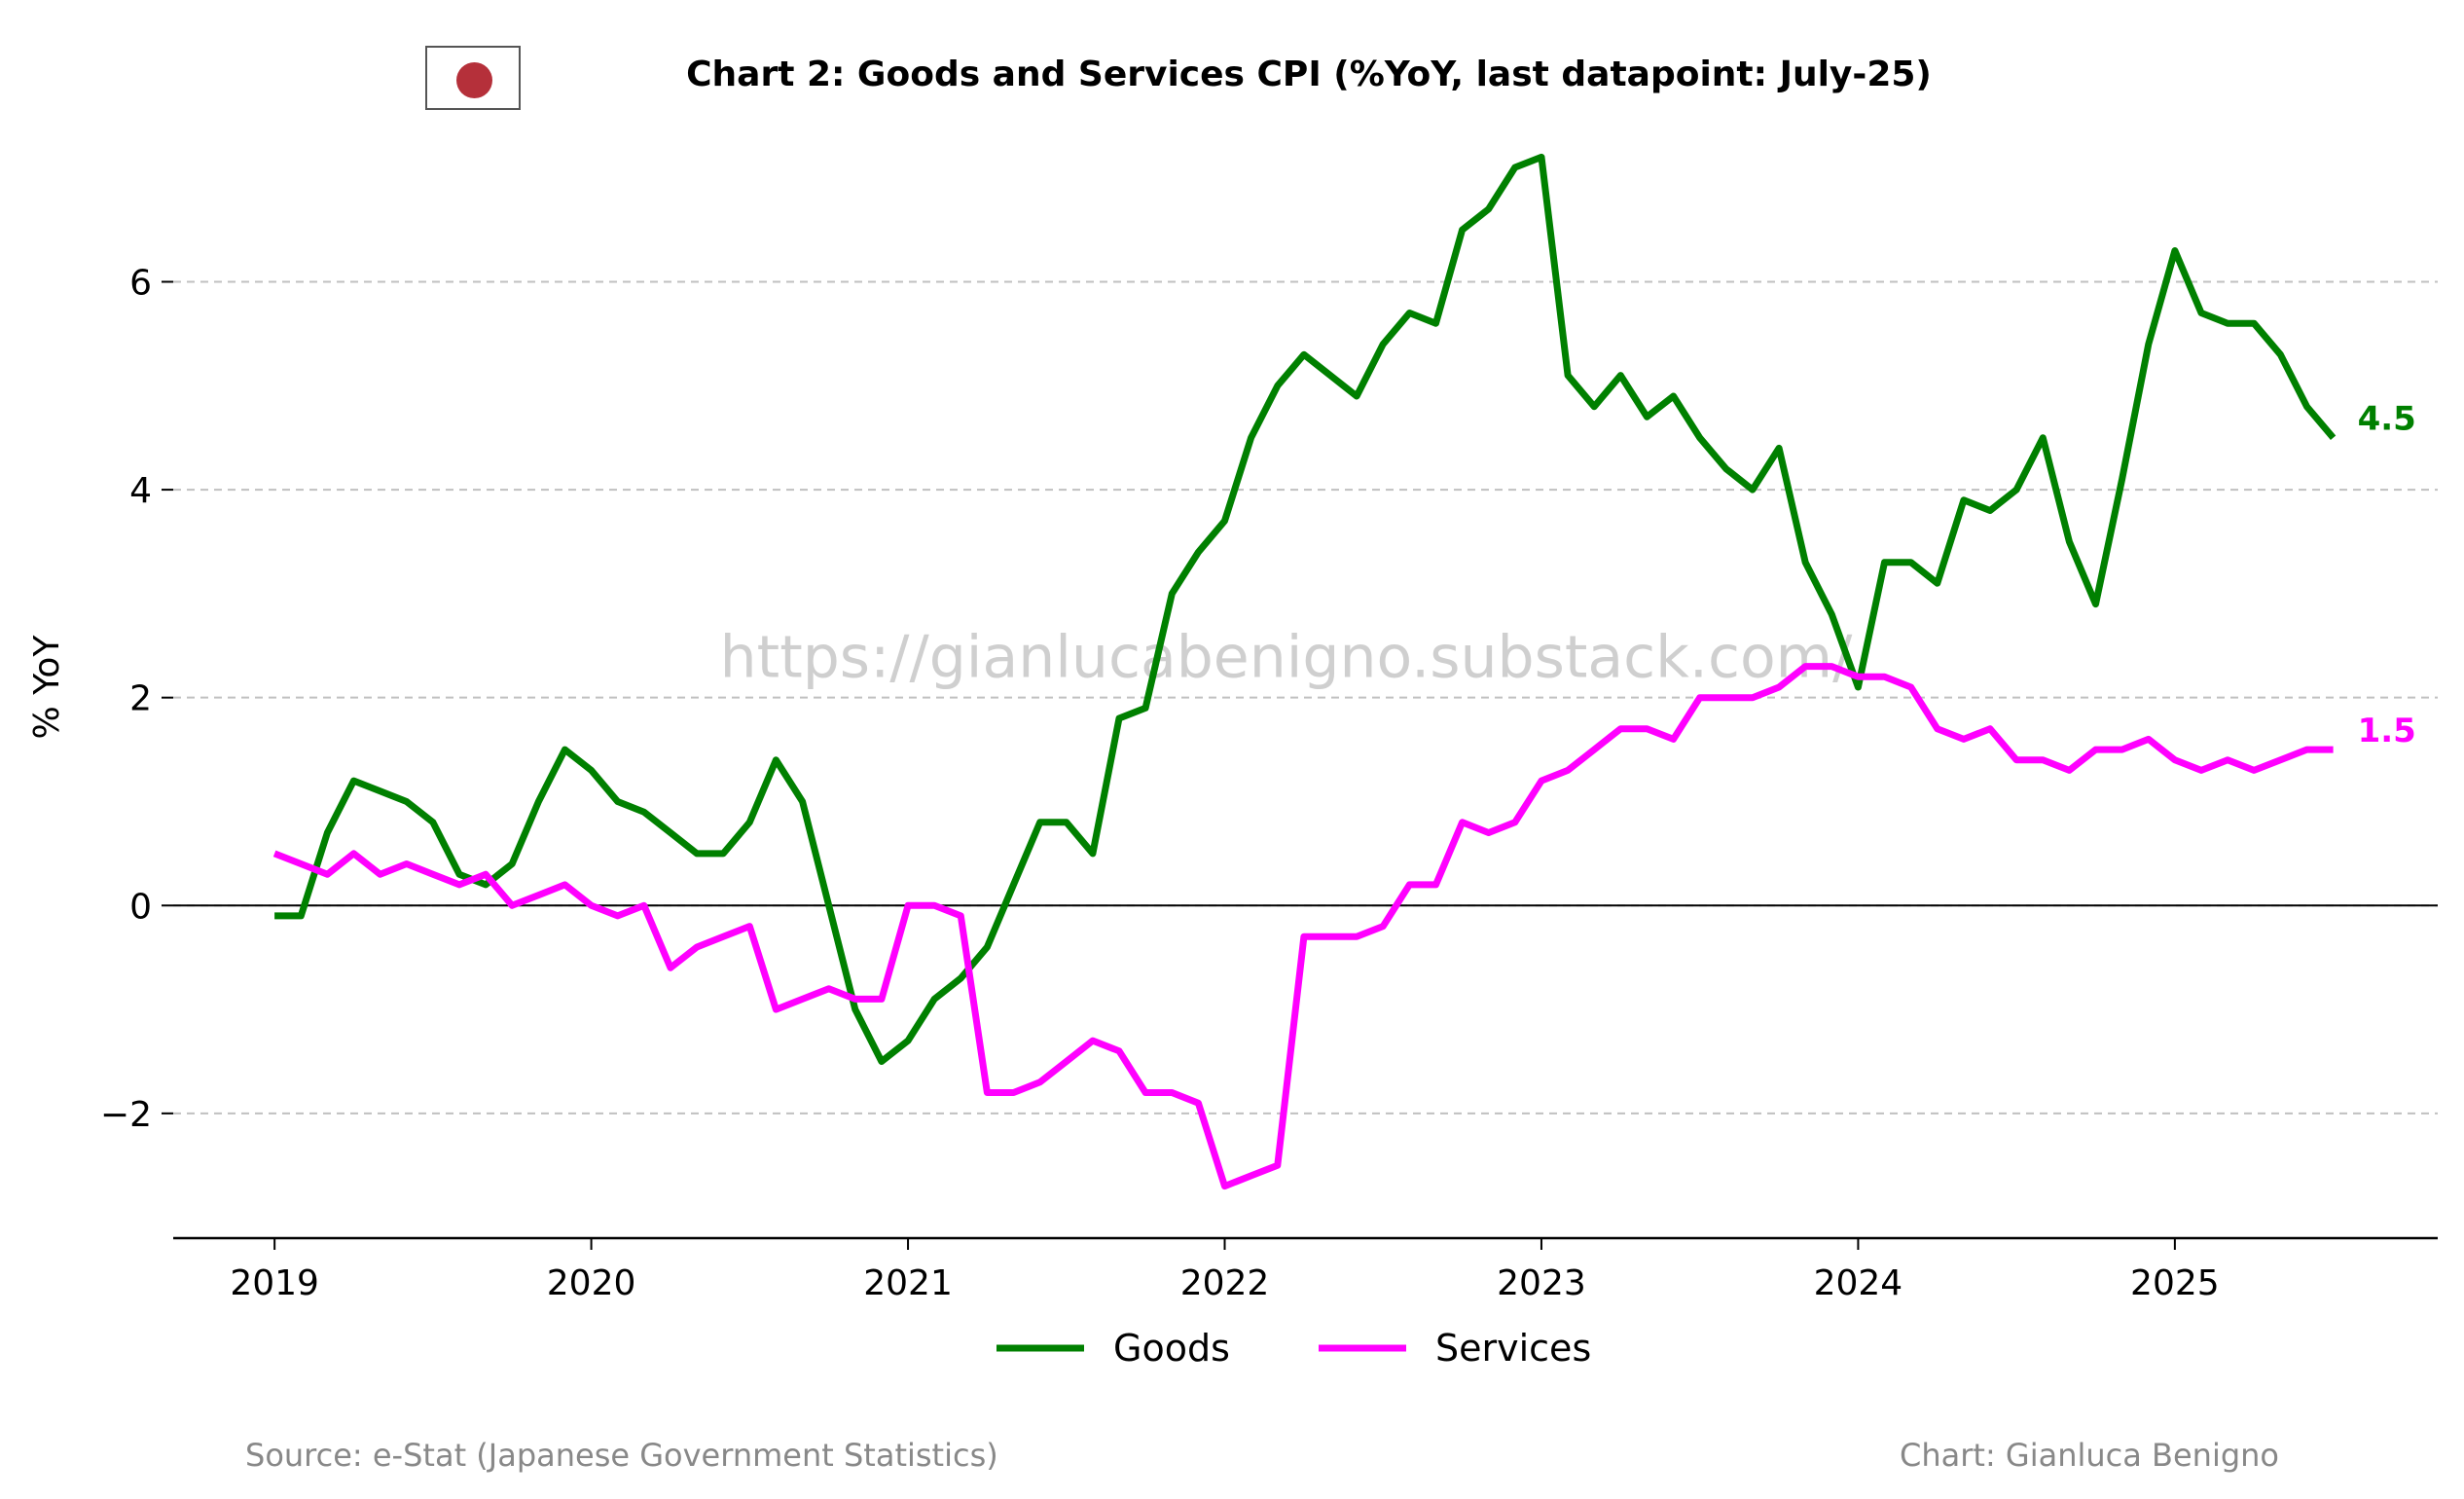 The height and width of the screenshot is (1499, 2464). What do you see at coordinates (2175, 1283) in the screenshot?
I see `x-tick-label: 2025` at bounding box center [2175, 1283].